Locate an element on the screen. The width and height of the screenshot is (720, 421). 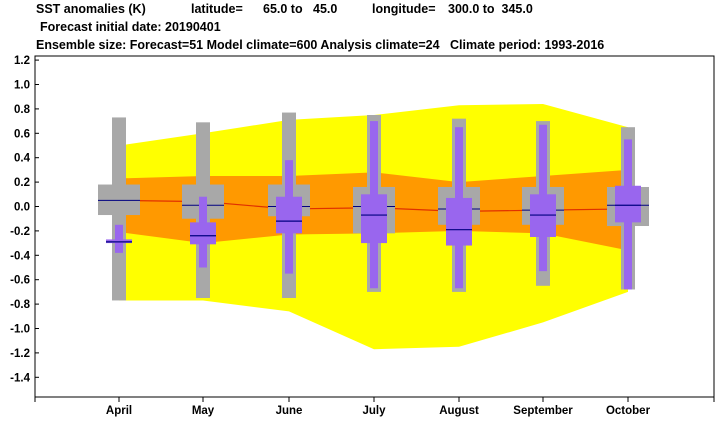
y-tick-label: -0.2 is located at coordinates (20, 232).